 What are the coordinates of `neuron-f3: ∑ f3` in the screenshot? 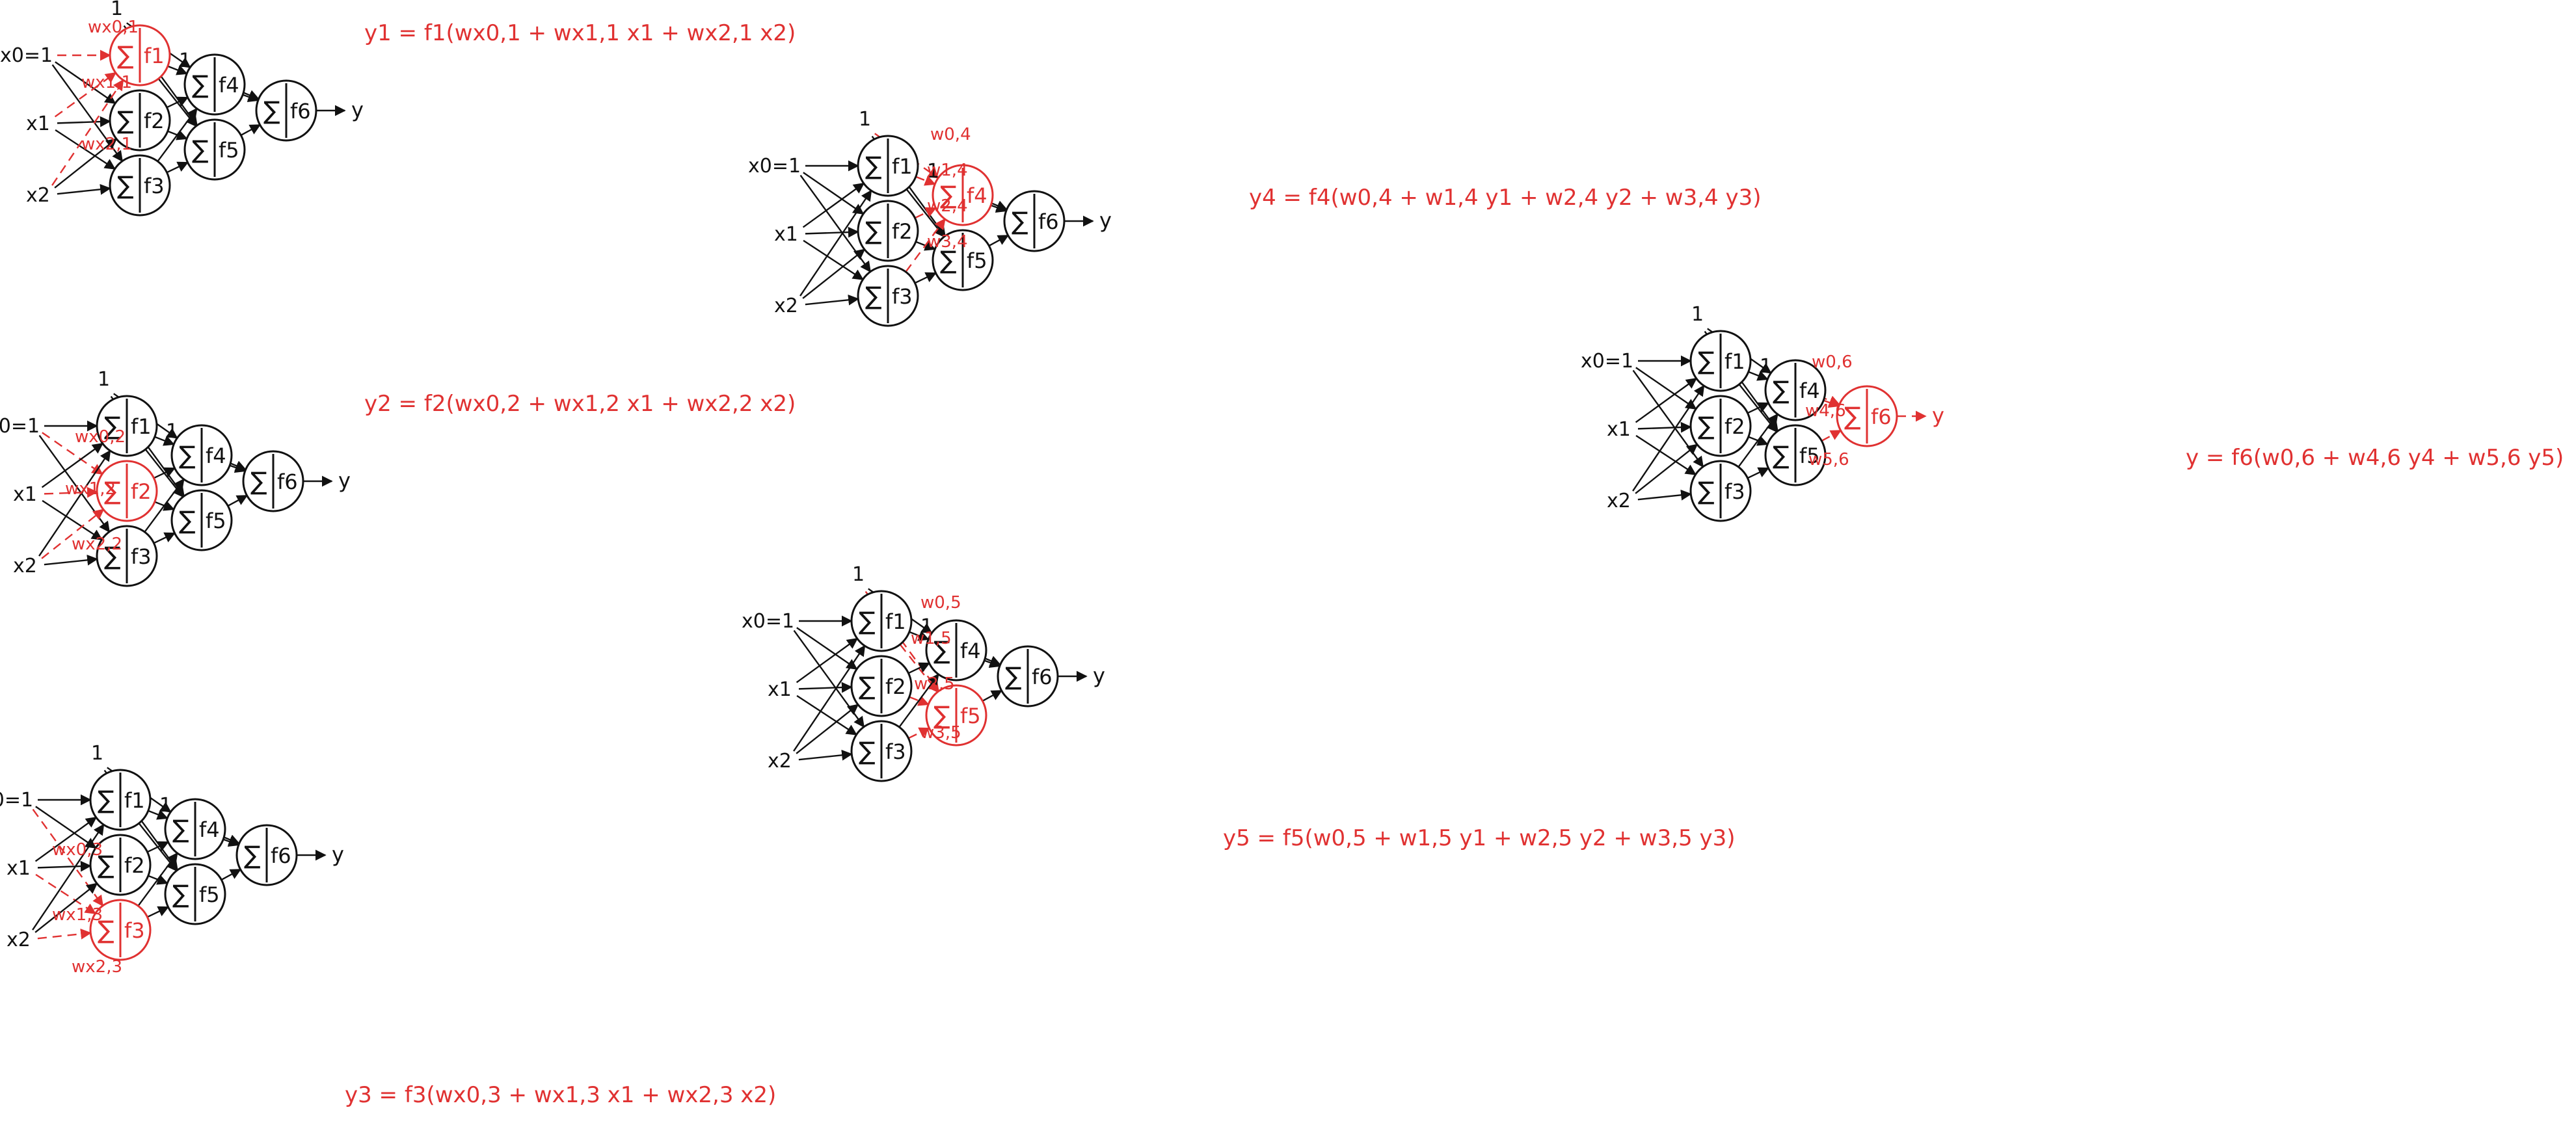 It's located at (120, 930).